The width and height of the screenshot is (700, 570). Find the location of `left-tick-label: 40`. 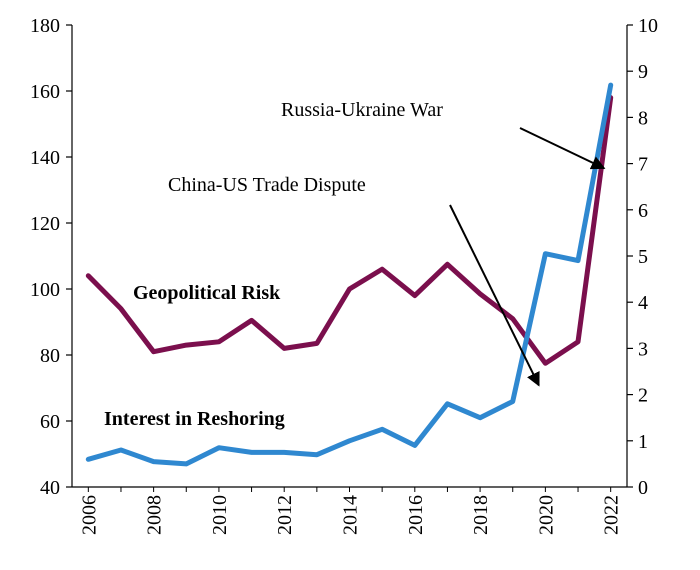

left-tick-label: 40 is located at coordinates (50, 488).